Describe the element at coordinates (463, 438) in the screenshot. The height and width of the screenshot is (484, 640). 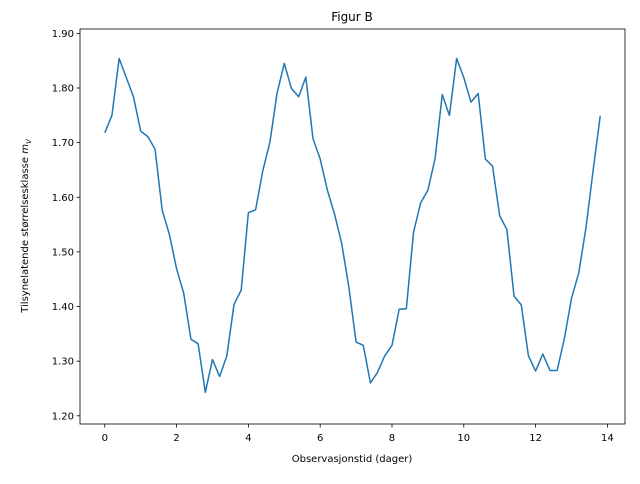
I see `x-tick-label: 10` at that location.